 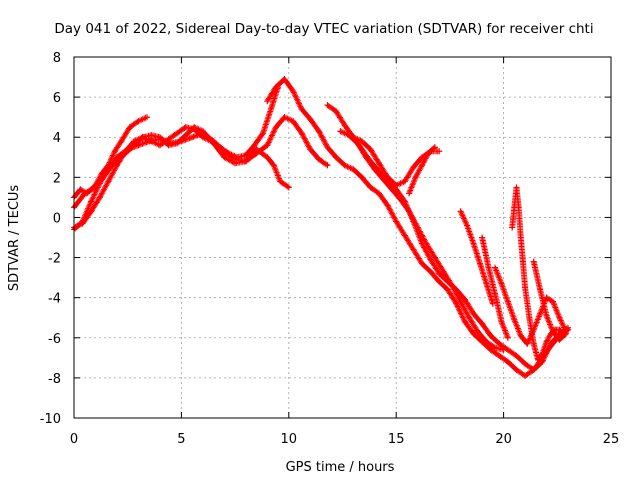 What do you see at coordinates (611, 439) in the screenshot?
I see `x-tick-label: 25` at bounding box center [611, 439].